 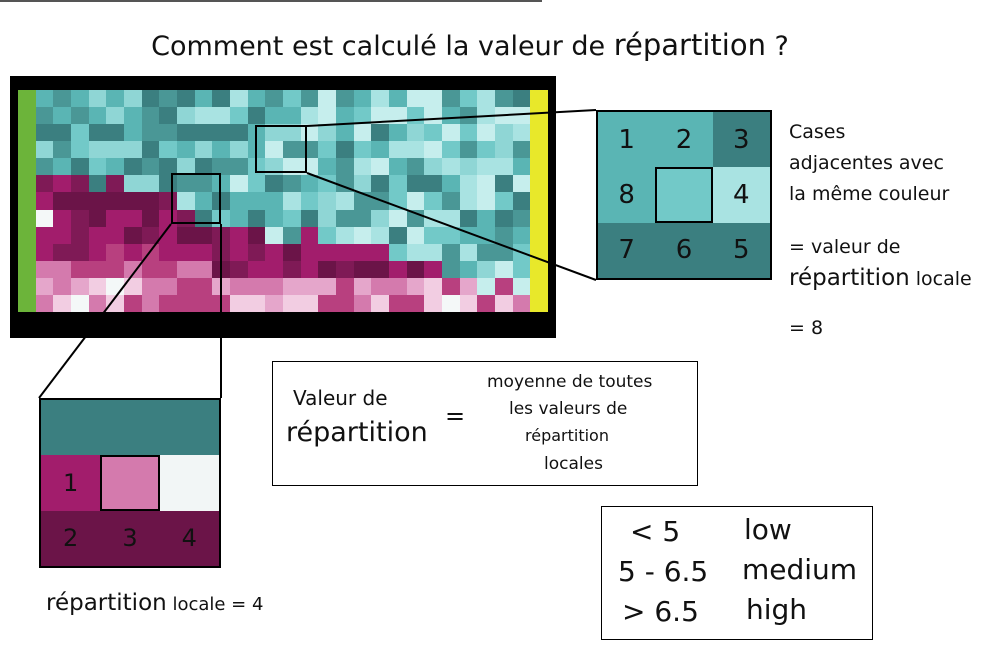 I want to click on right-local-value: = valeur de répartition locale, so click(x=880, y=263).